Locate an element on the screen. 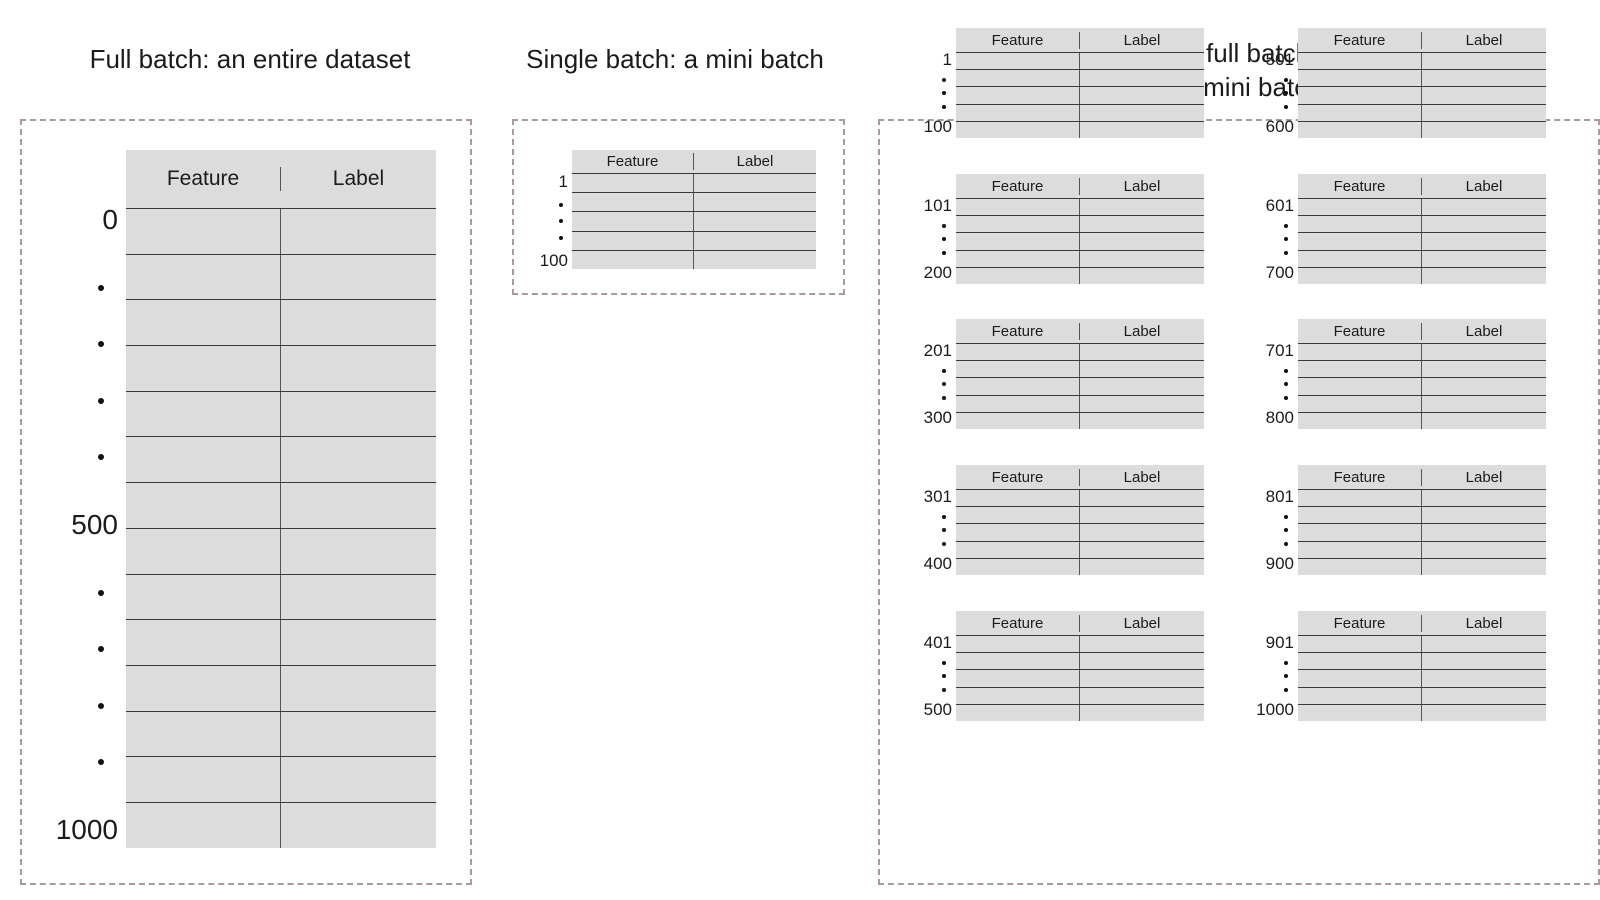 The image size is (1600, 900). mini-batch-5: 401 500 Feature Label is located at coordinates (1058, 667).